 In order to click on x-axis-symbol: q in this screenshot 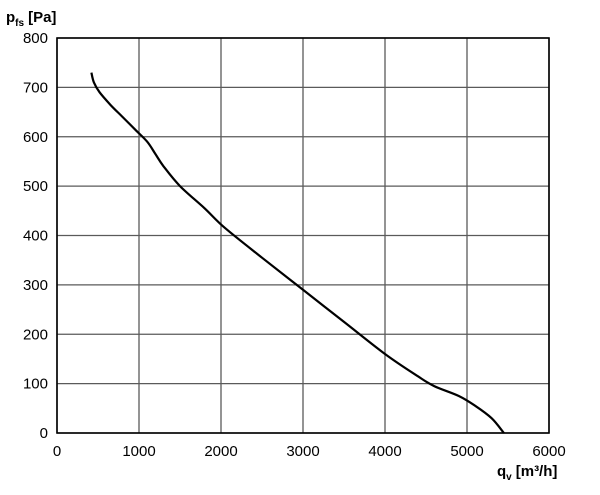, I will do `click(501, 471)`.